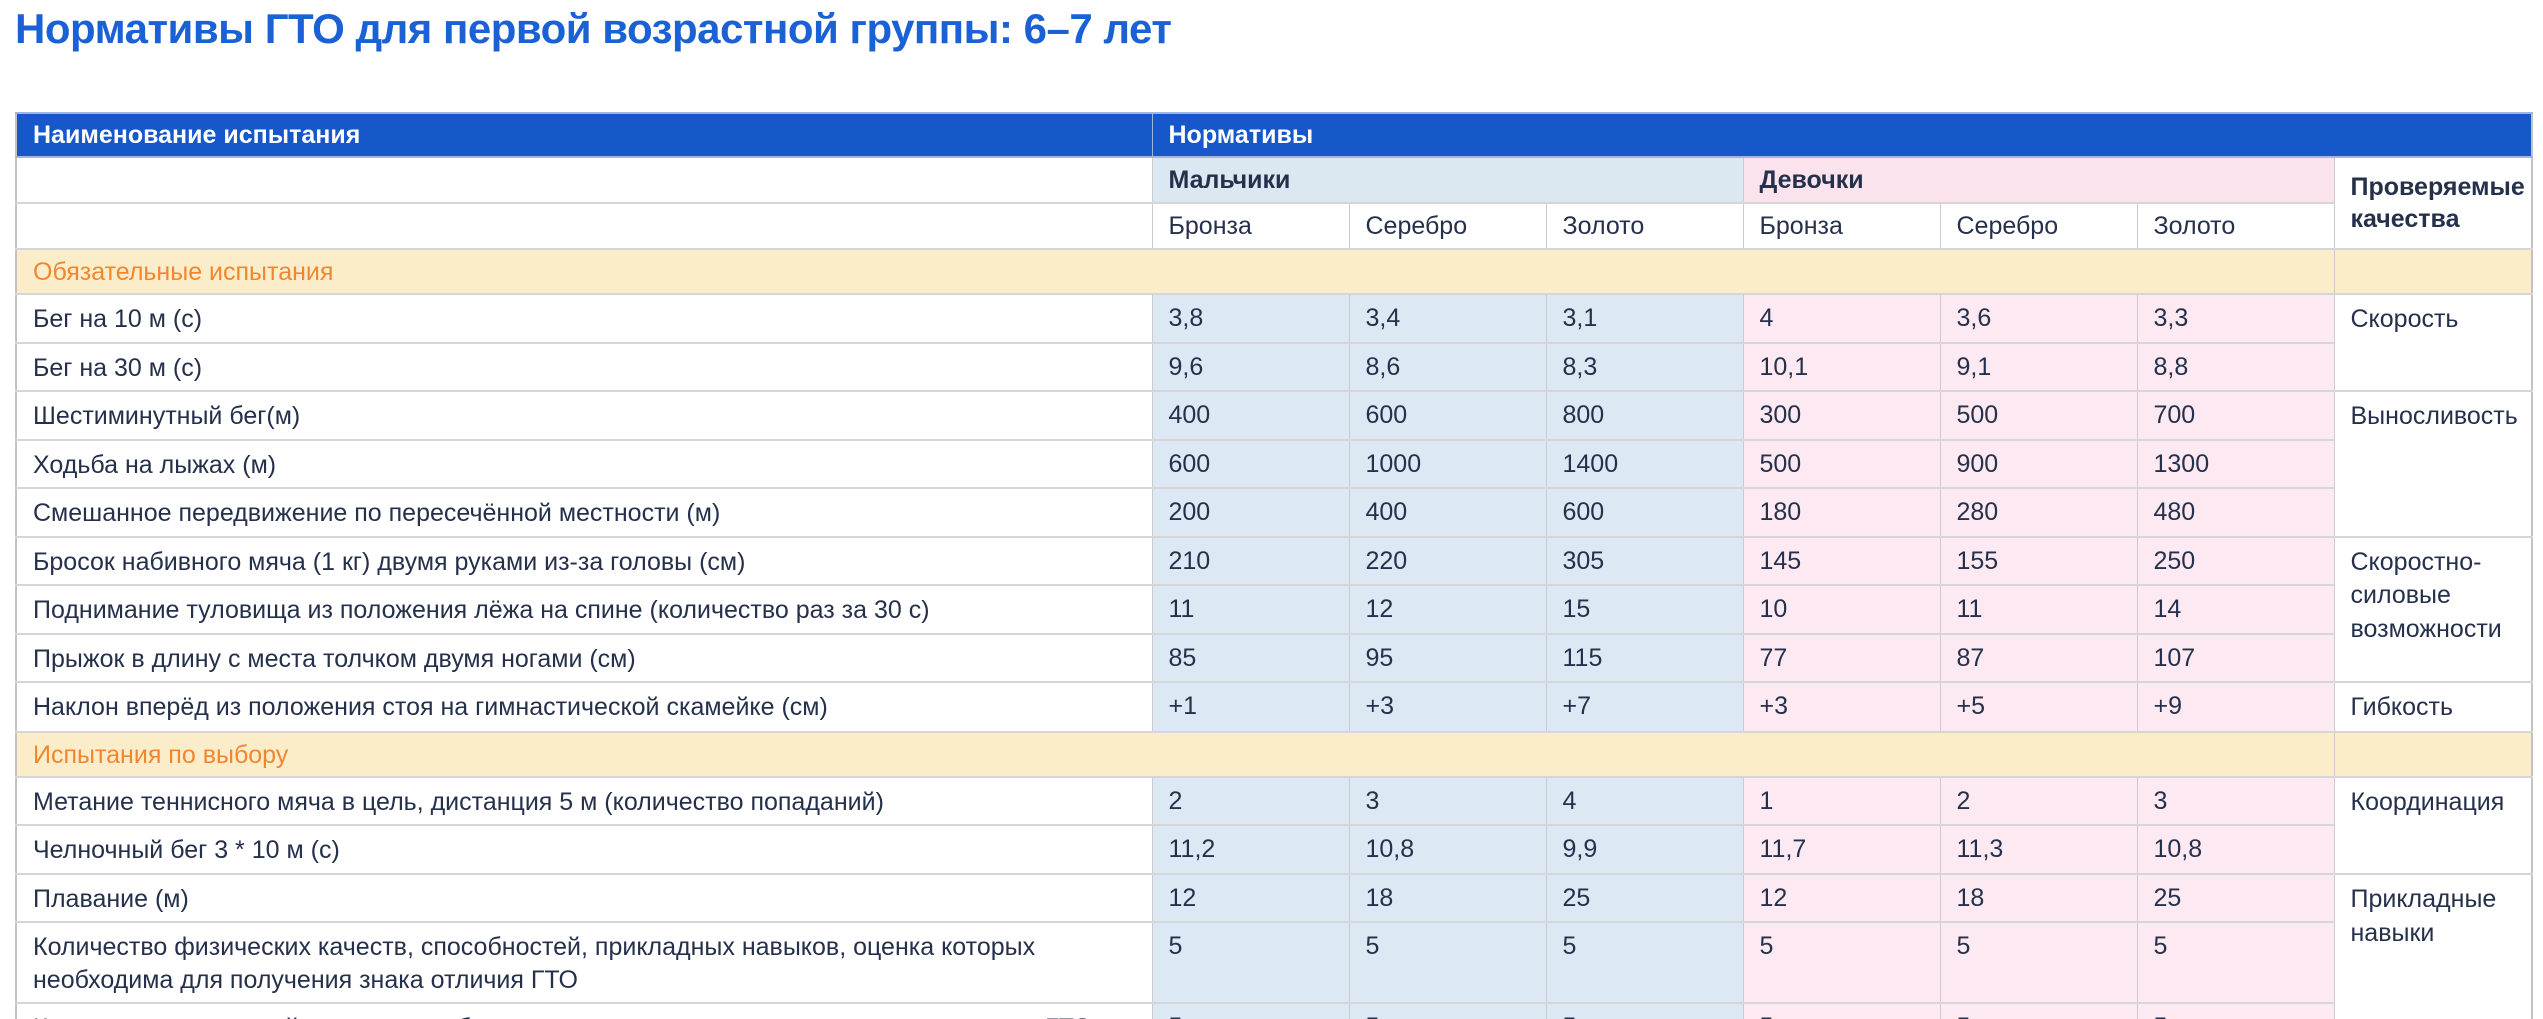 This screenshot has width=2543, height=1019. Describe the element at coordinates (2038, 801) in the screenshot. I see `value-cell-girls-silver: 2` at that location.